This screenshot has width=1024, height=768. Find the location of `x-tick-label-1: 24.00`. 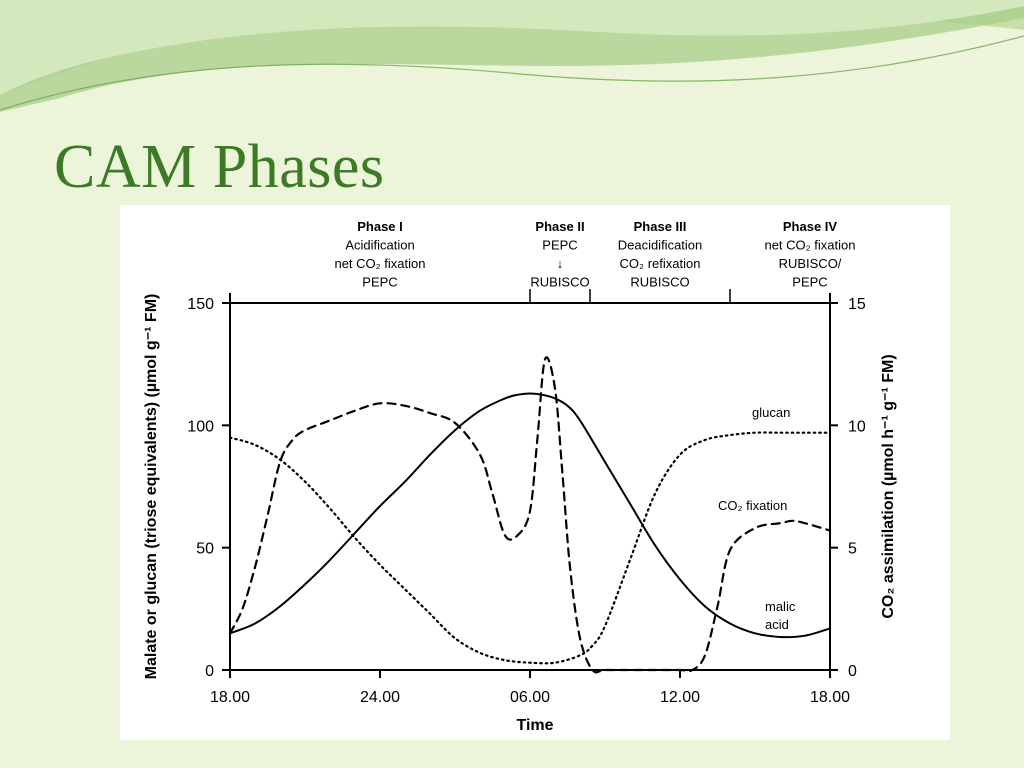

x-tick-label-1: 24.00 is located at coordinates (380, 697).